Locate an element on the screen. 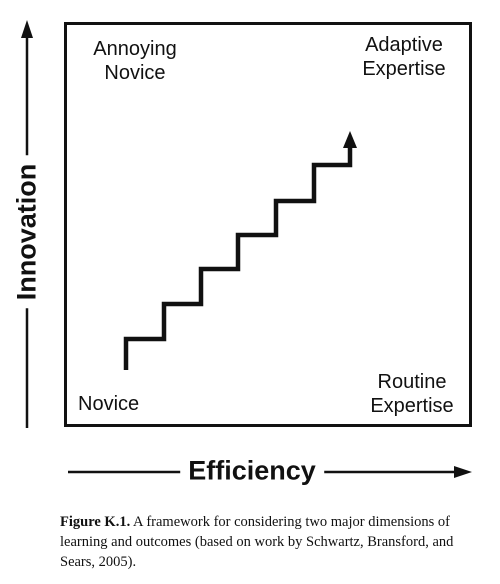 This screenshot has height=584, width=500. quadrant-adaptive-expertise-line2: Expertise is located at coordinates (404, 69).